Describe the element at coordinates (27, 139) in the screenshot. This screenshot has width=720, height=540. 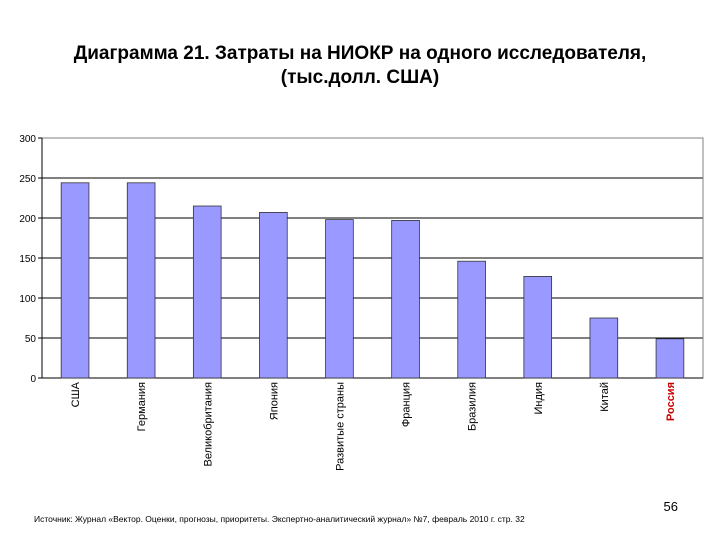
I see `y-tick-label: 300` at that location.